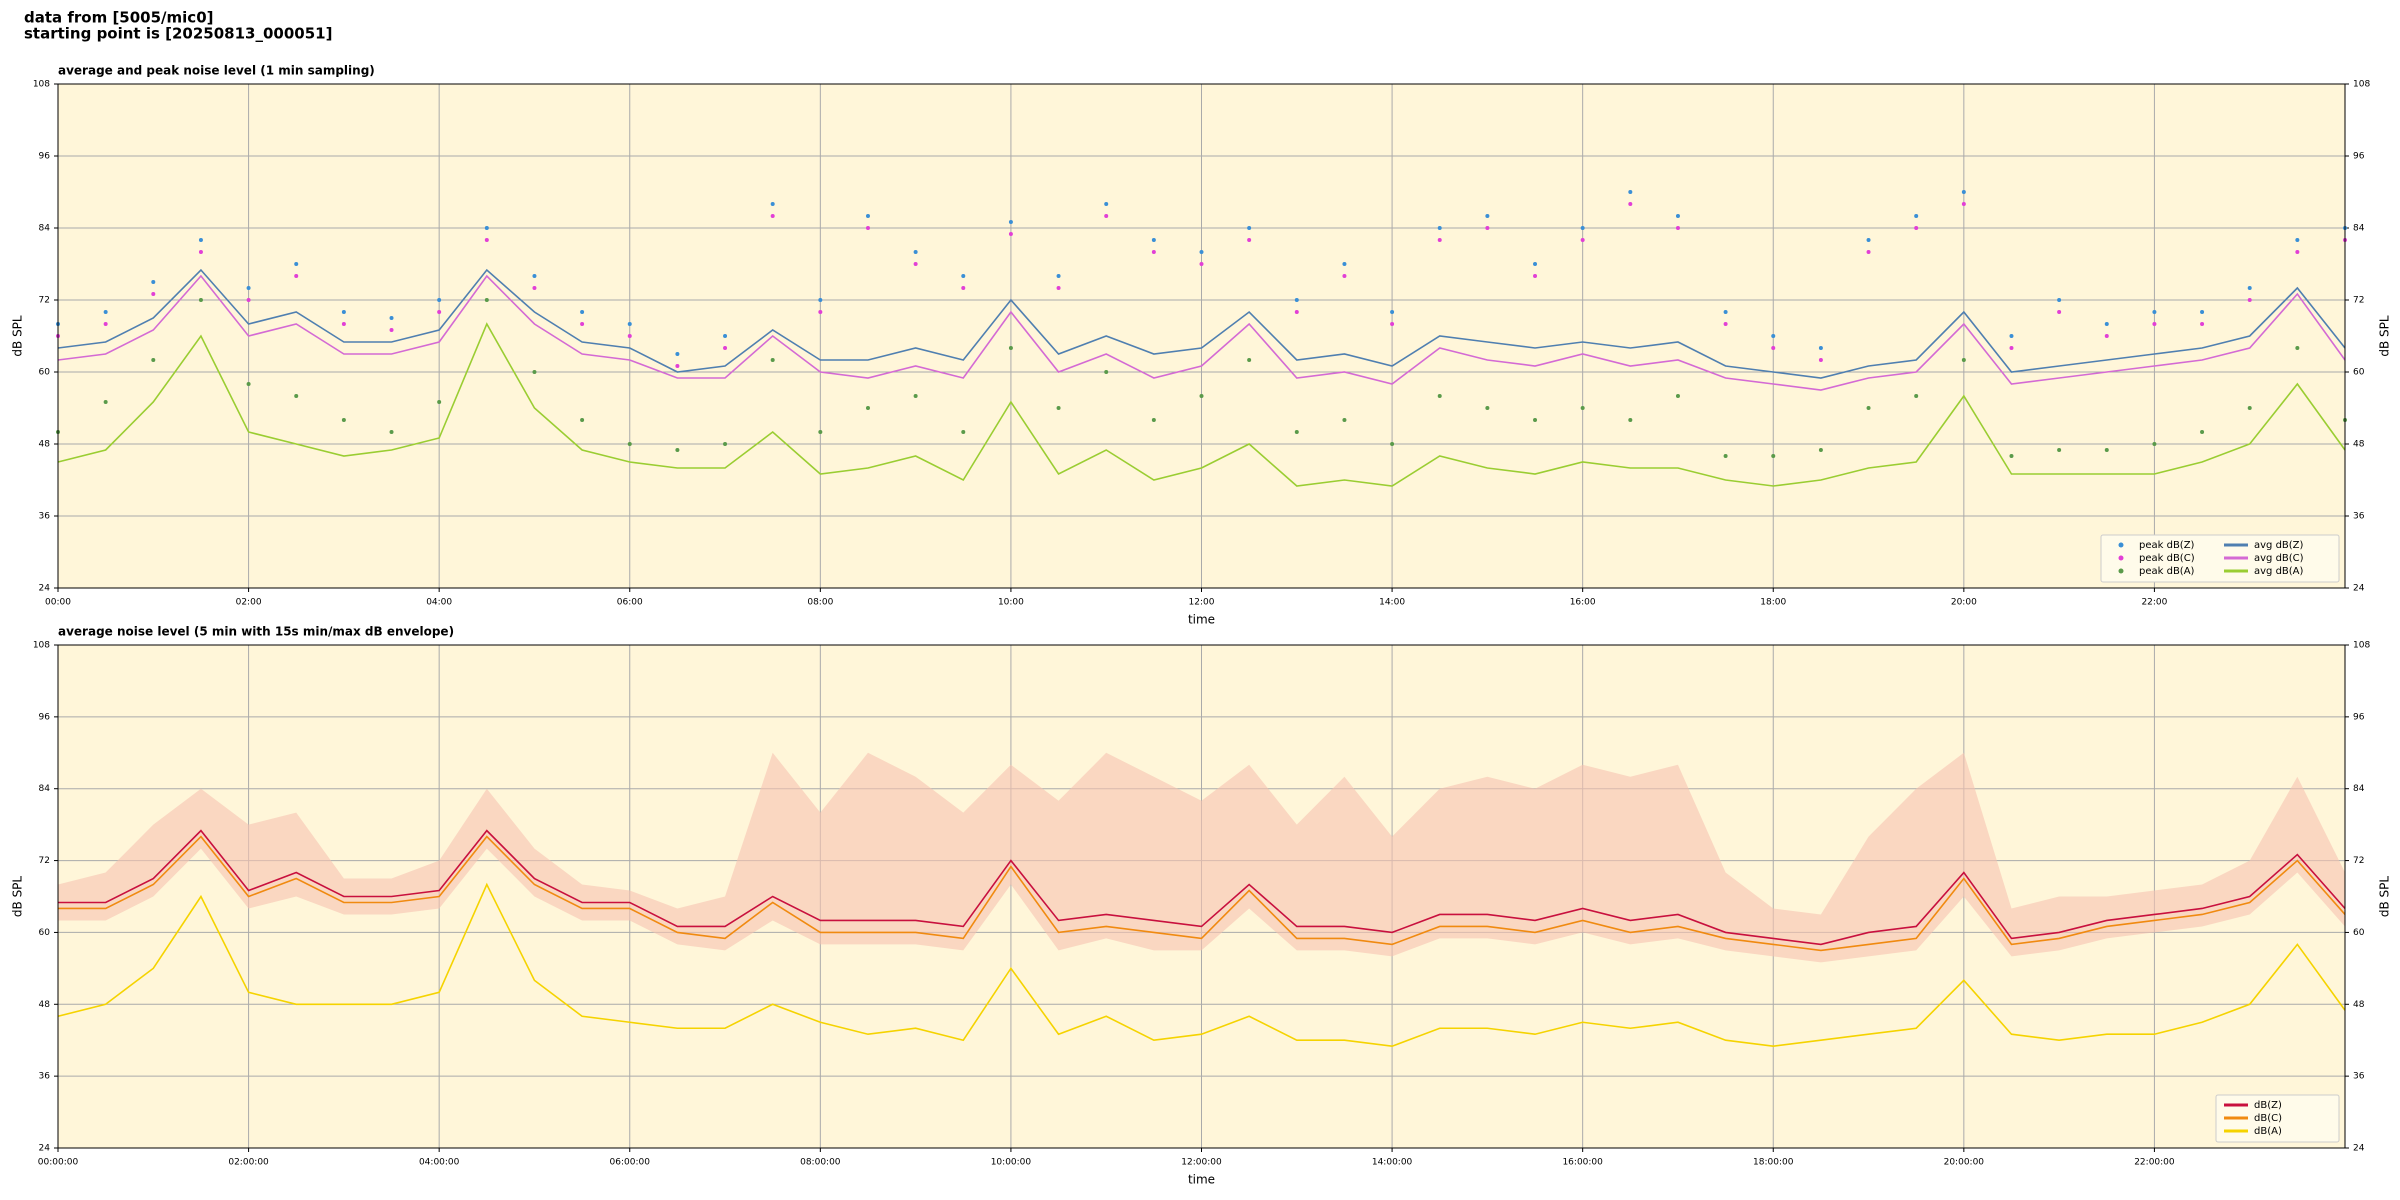 The image size is (2400, 1200). What do you see at coordinates (1202, 603) in the screenshot?
I see `x-tick-label: 12:00` at bounding box center [1202, 603].